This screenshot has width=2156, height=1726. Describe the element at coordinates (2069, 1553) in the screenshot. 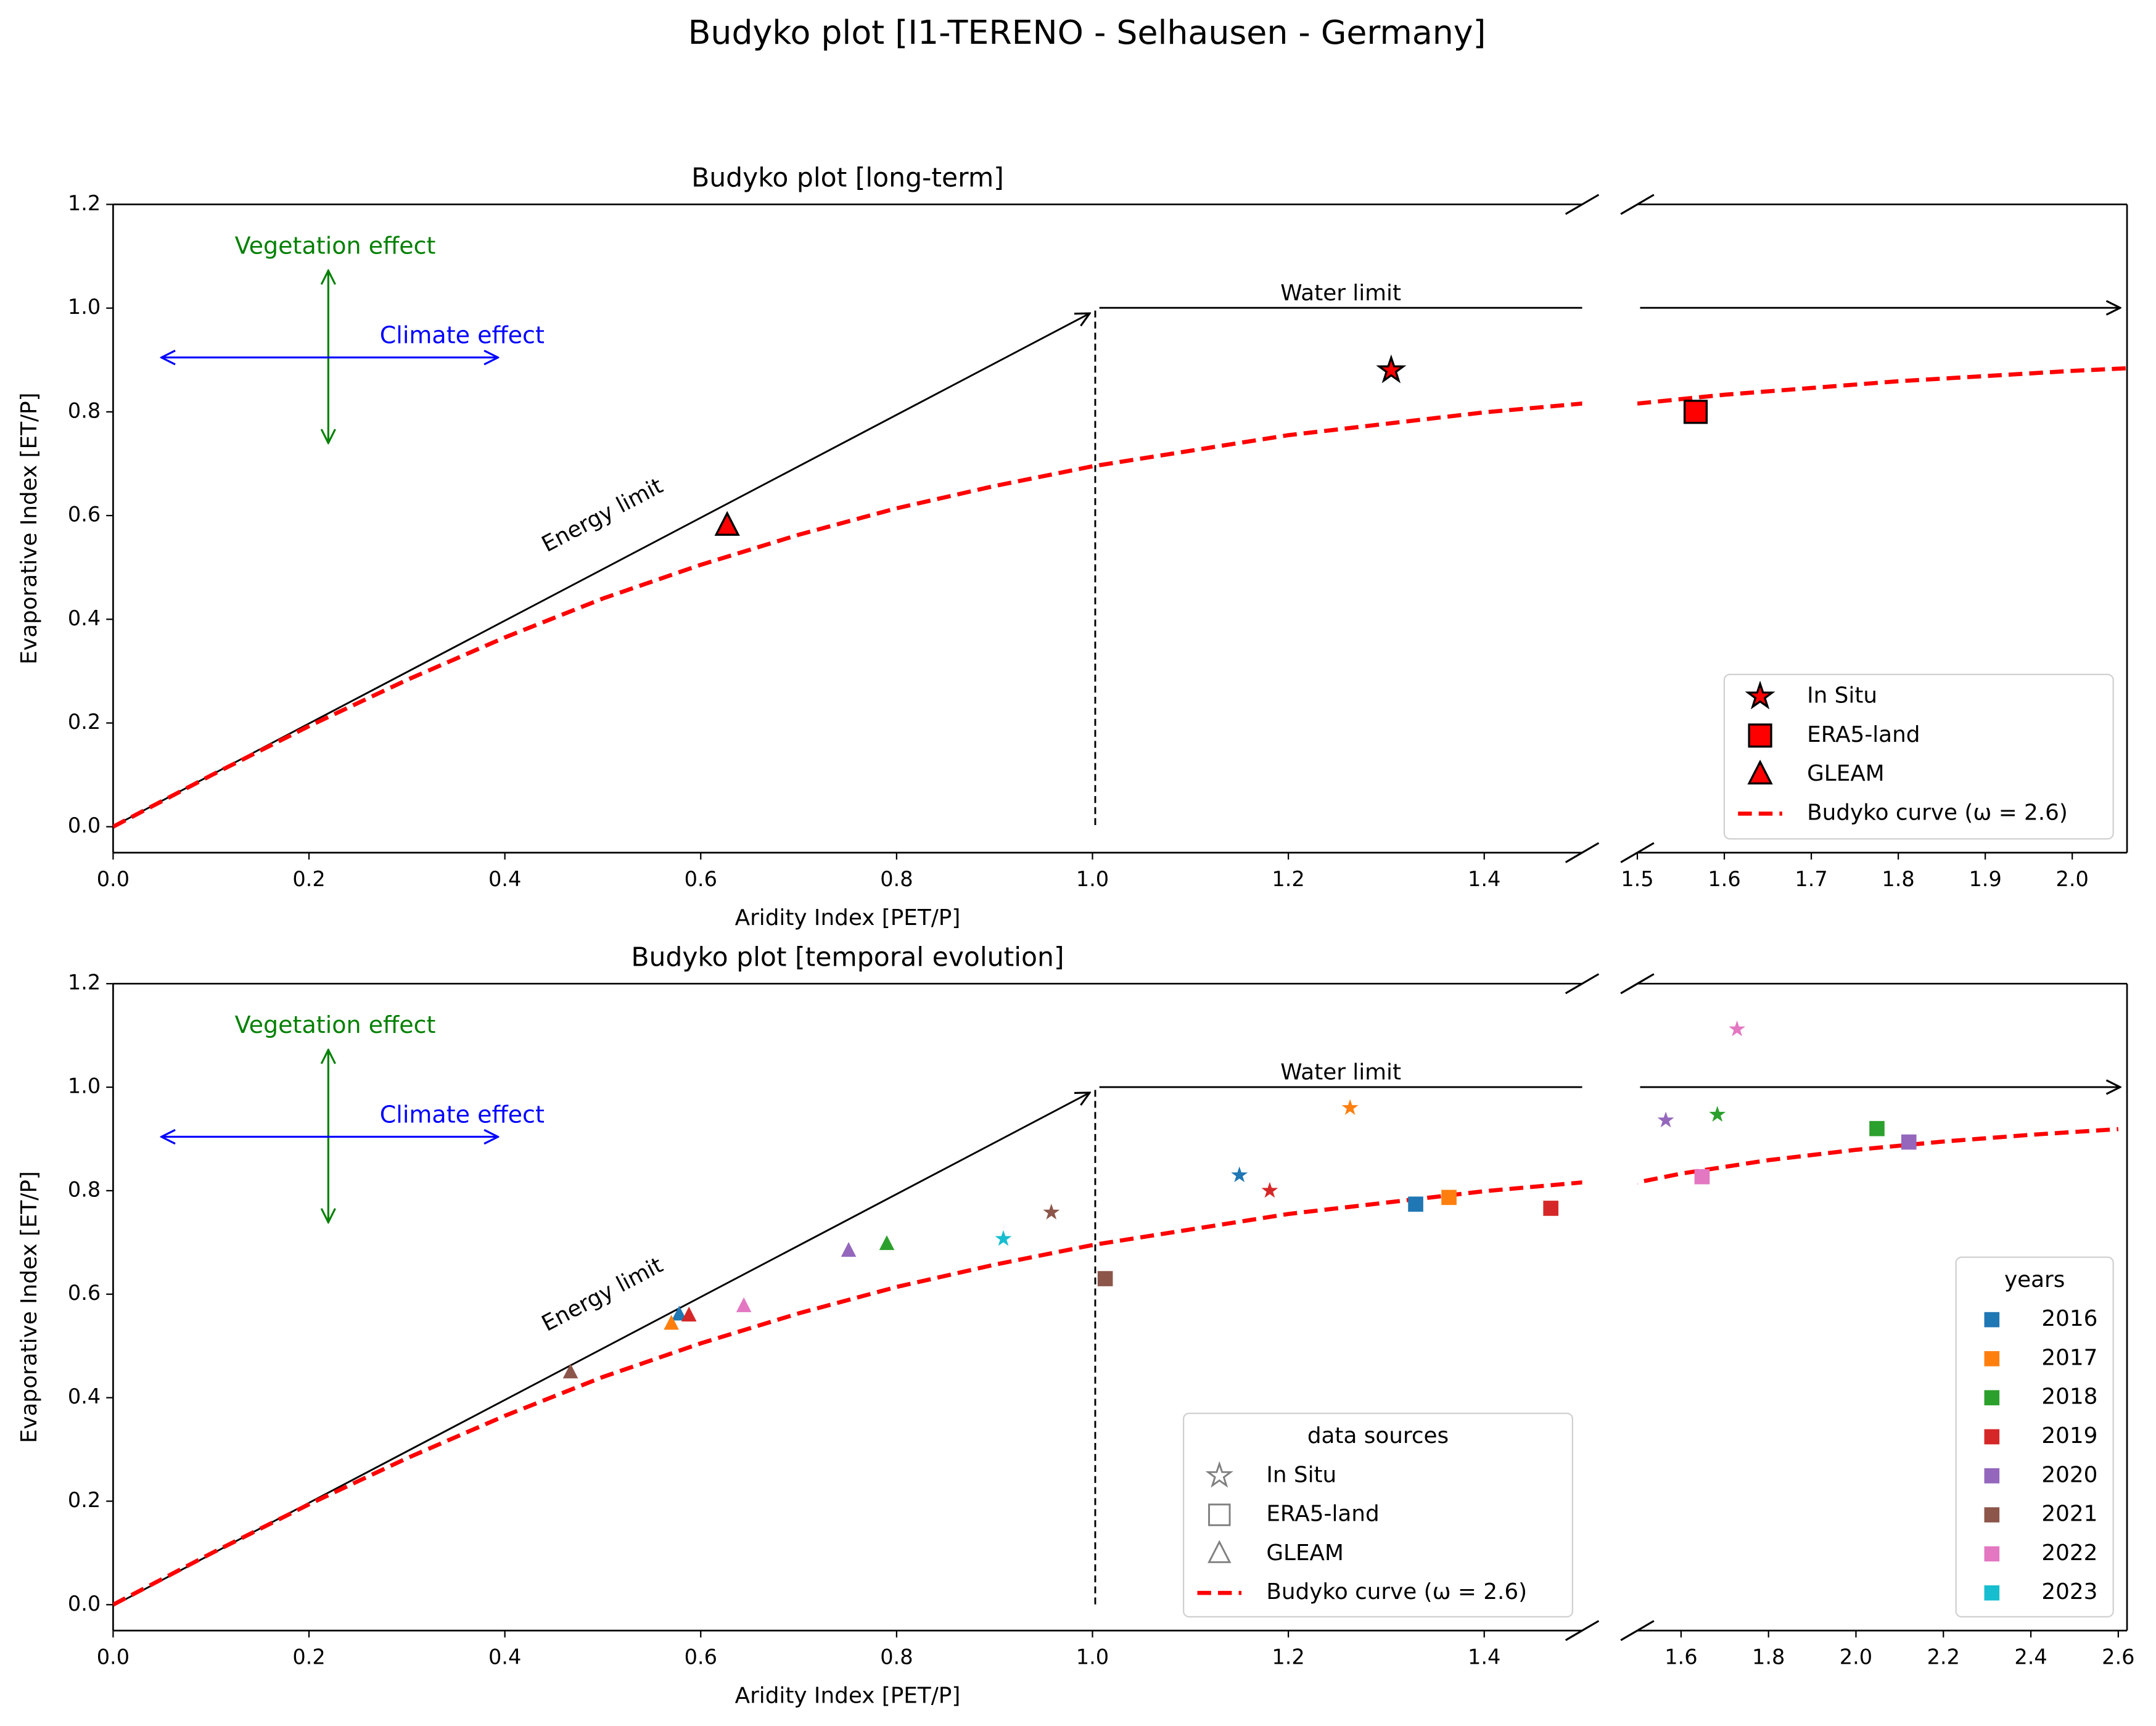

I see `legend-label: 2022` at that location.